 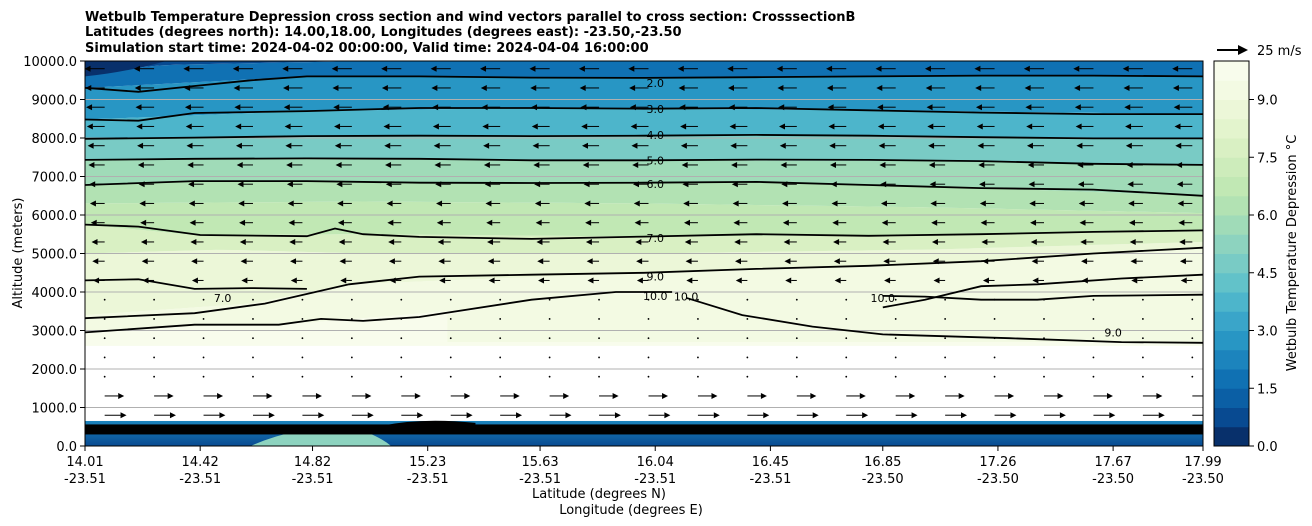 I want to click on y-tick-label: 3000.0, so click(x=55, y=332).